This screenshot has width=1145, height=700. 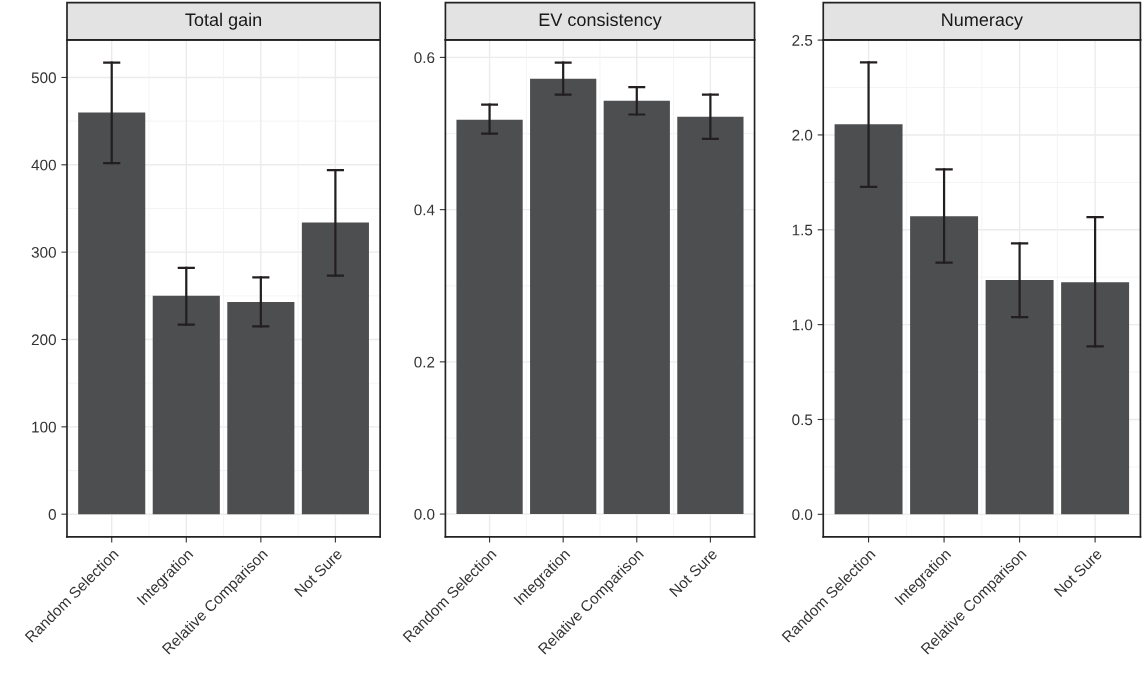 What do you see at coordinates (223, 21) in the screenshot?
I see `chart-title: Total gain` at bounding box center [223, 21].